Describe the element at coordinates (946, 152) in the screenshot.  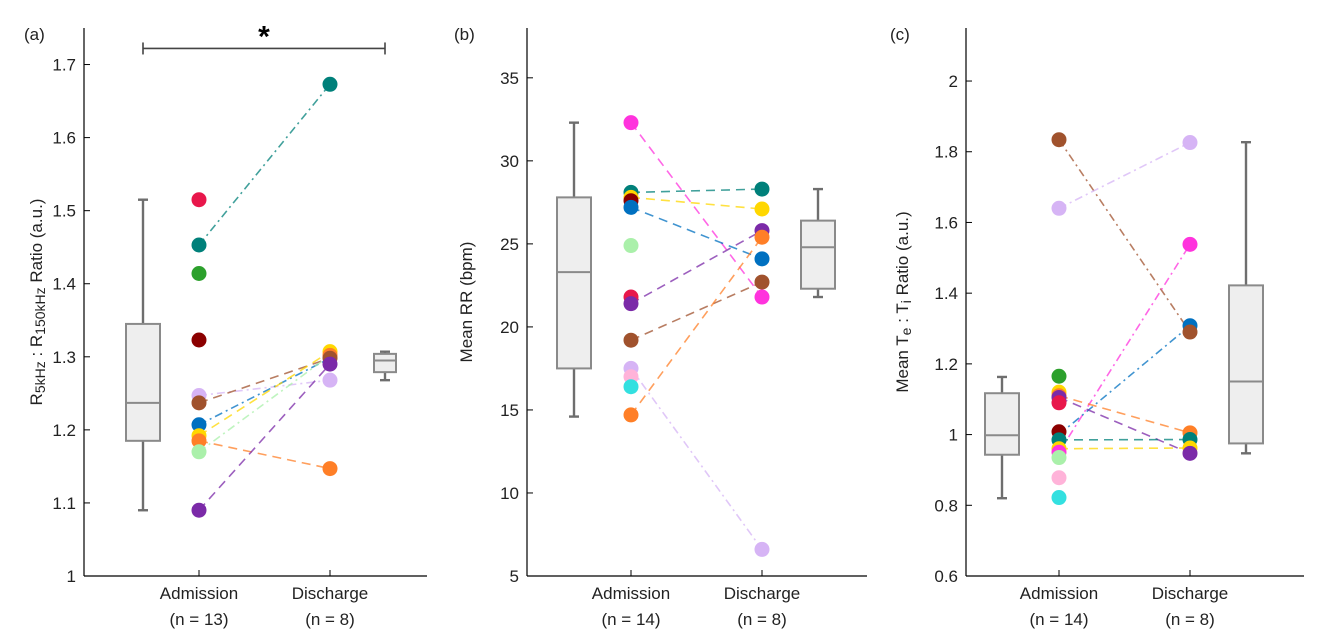
I see `y-tick-label: 1.8` at that location.